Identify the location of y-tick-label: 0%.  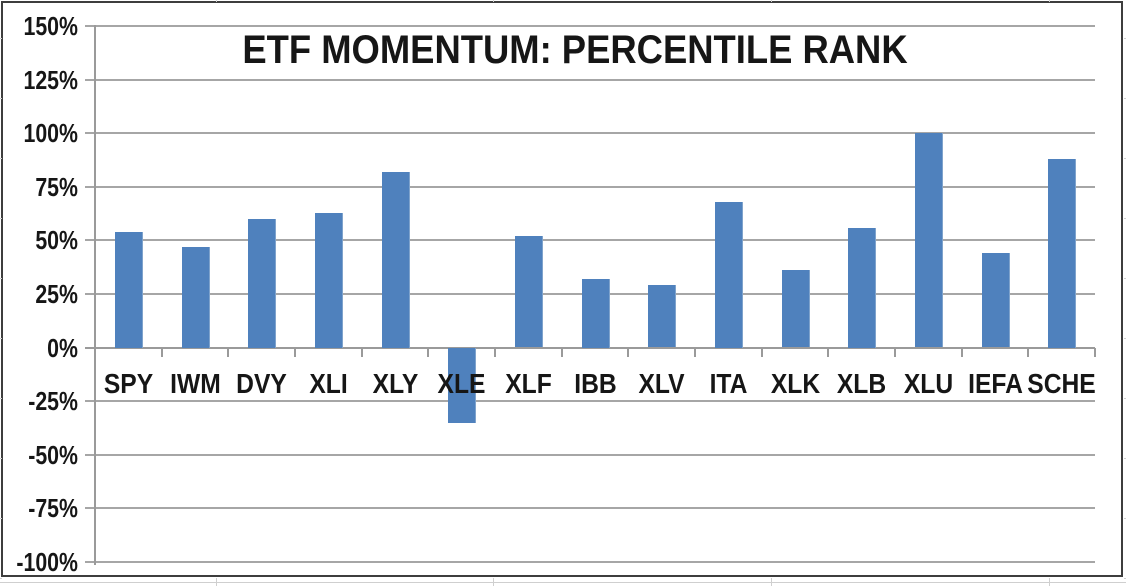
(62, 347).